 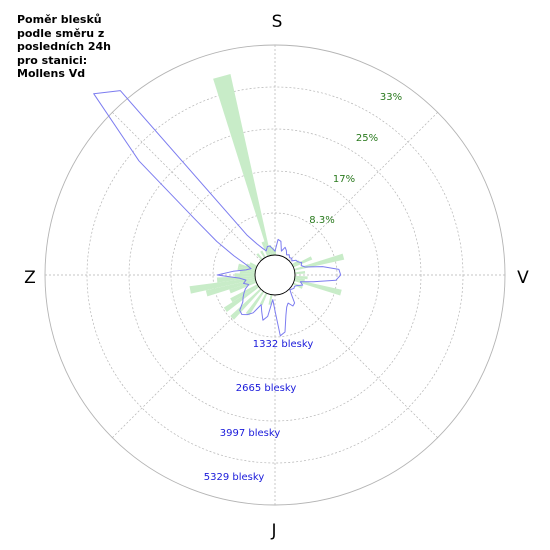 What do you see at coordinates (266, 388) in the screenshot?
I see `count-ring-label: 2665 blesky` at bounding box center [266, 388].